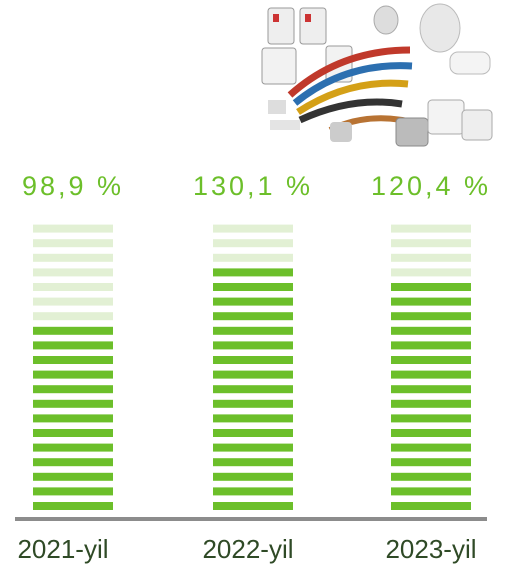 The image size is (513, 567). What do you see at coordinates (247, 549) in the screenshot?
I see `x-tick-label: 2022-yil` at bounding box center [247, 549].